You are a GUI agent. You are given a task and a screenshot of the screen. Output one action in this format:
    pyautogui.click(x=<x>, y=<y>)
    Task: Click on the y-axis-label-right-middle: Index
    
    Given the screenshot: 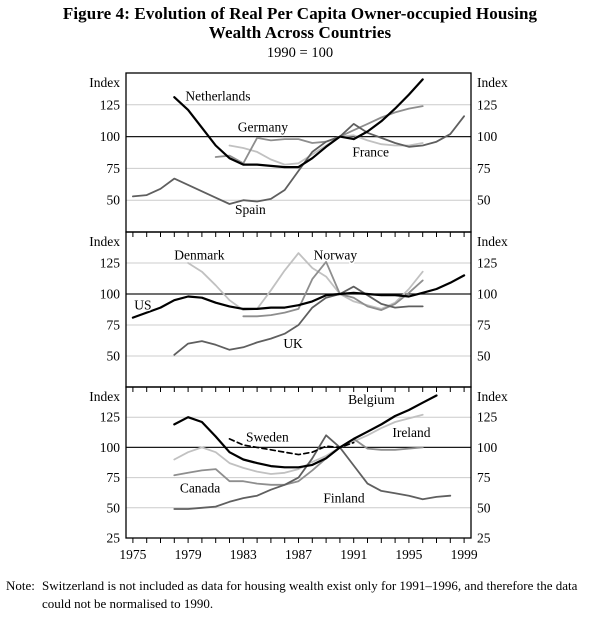 What is the action you would take?
    pyautogui.click(x=492, y=241)
    